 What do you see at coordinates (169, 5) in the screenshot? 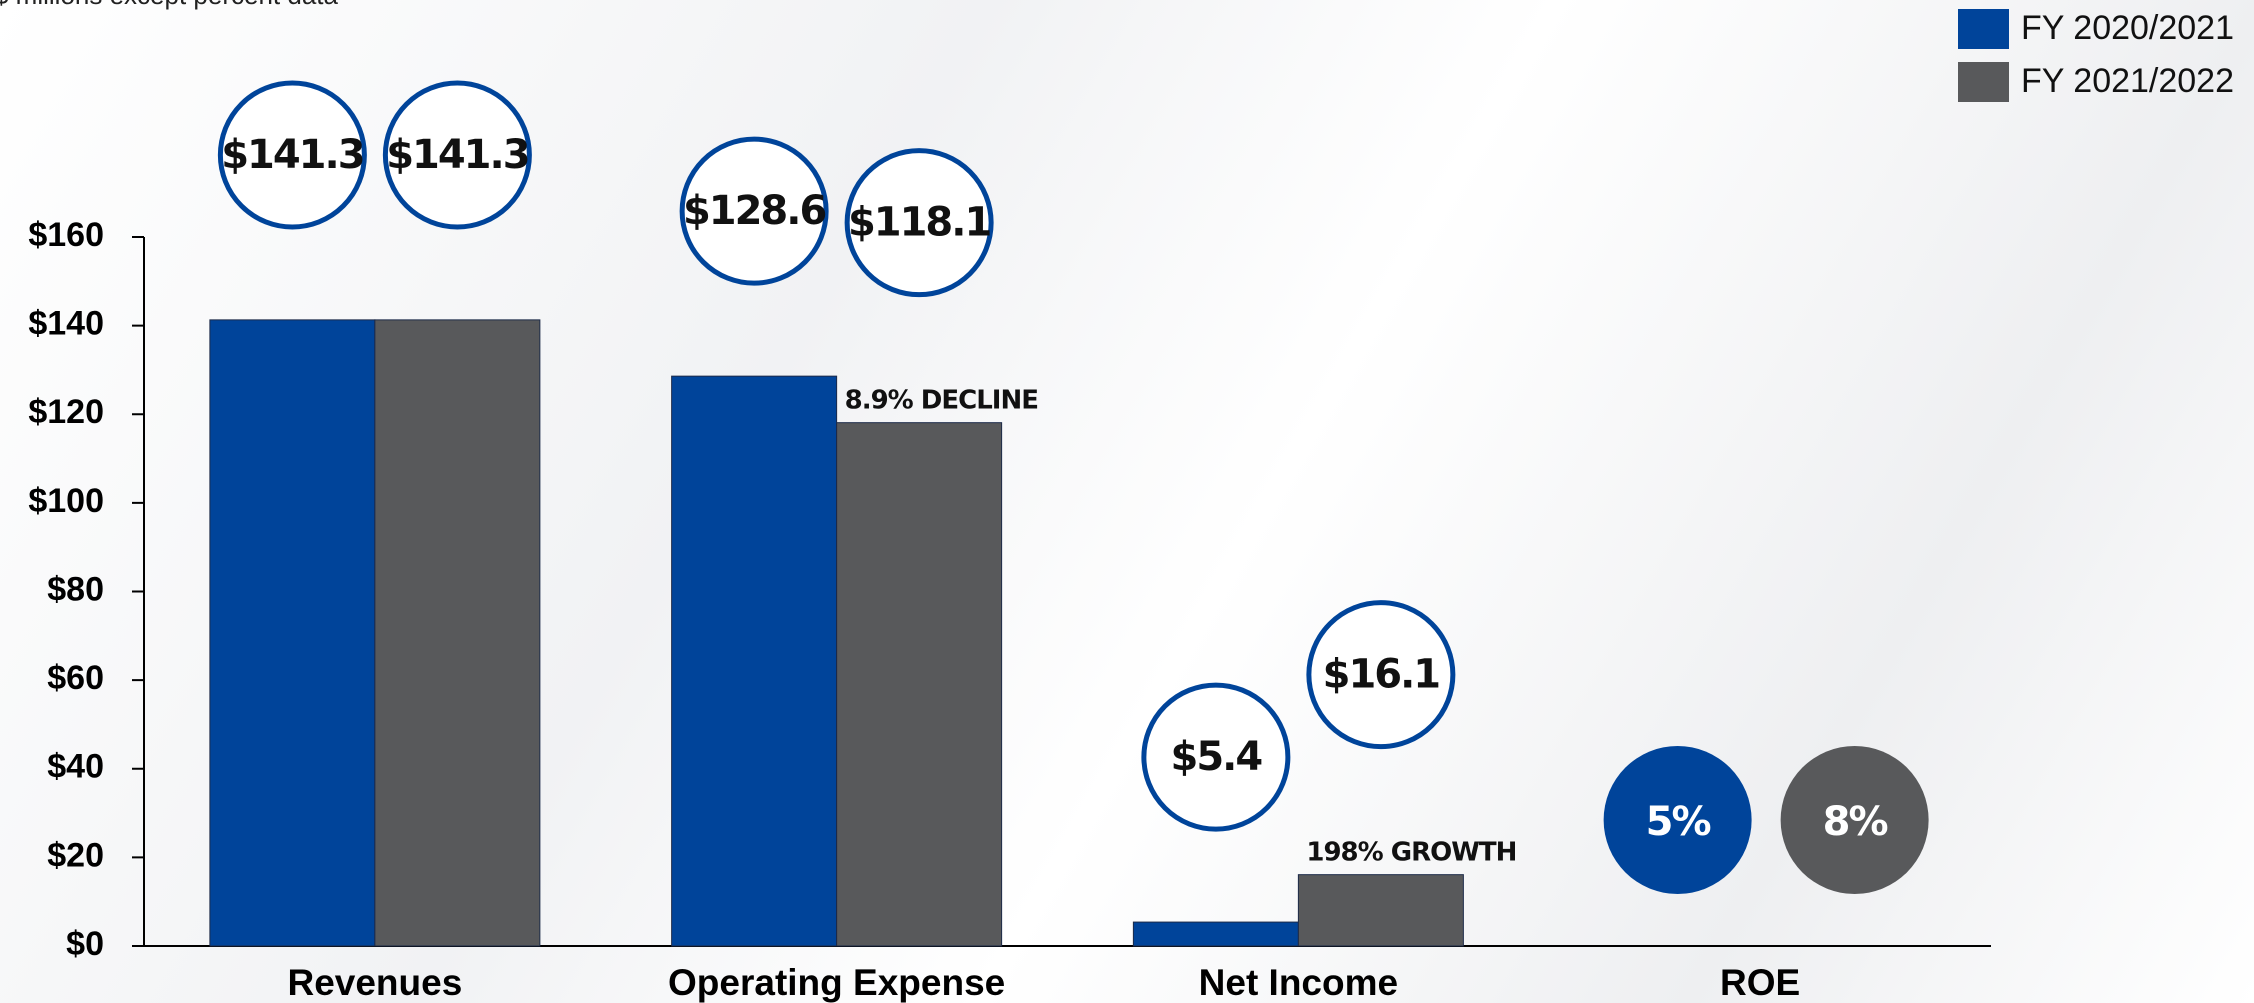
I see `subtitle: $ millions except percent data` at bounding box center [169, 5].